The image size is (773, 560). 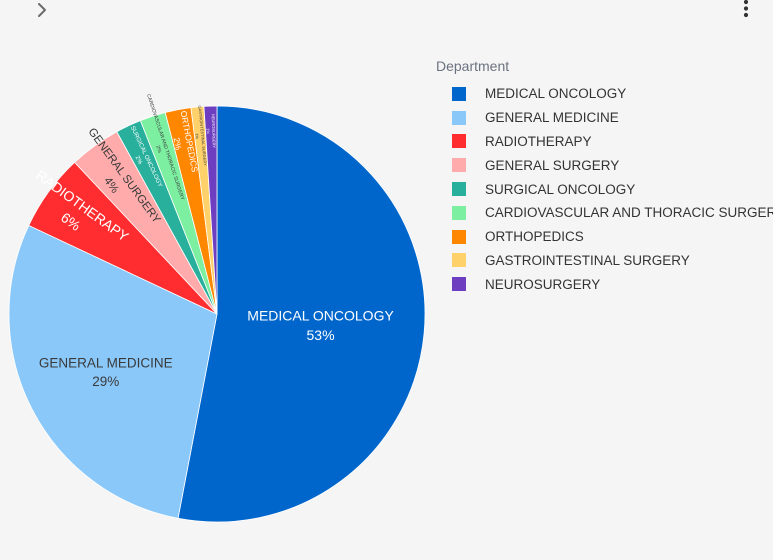 I want to click on legend-label: GASTROINTESTINAL SURGERY, so click(x=587, y=260).